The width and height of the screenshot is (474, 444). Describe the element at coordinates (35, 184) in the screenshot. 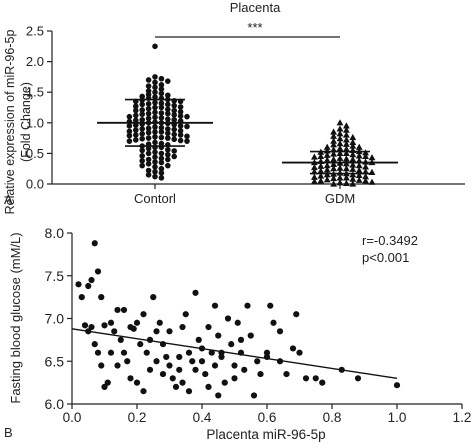

I see `panel-a-ytick-label: 0.0` at that location.